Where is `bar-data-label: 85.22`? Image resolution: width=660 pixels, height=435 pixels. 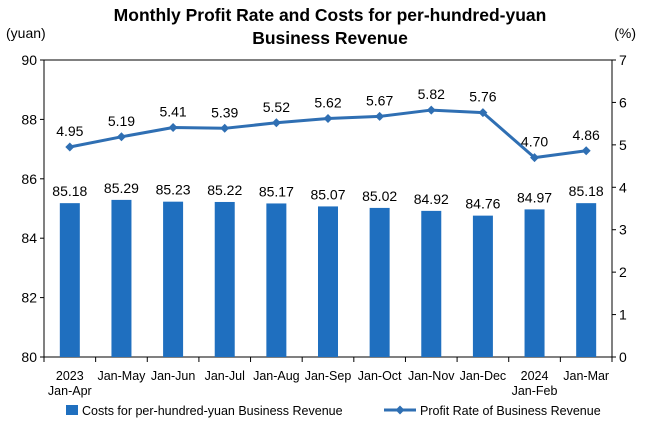 bar-data-label: 85.22 is located at coordinates (224, 190).